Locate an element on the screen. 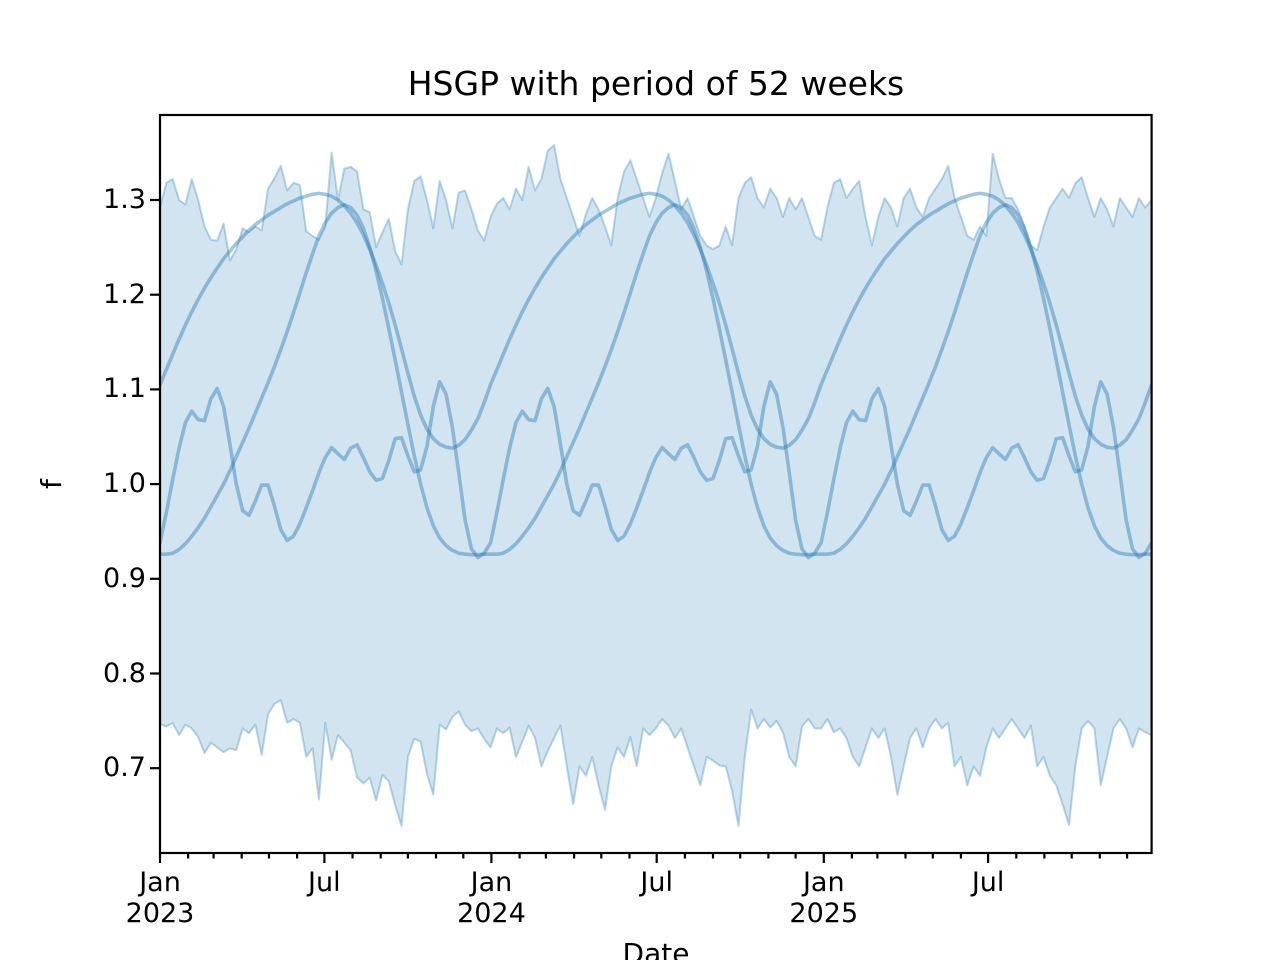 The image size is (1280, 960). x-tick-label: Jan 2025 is located at coordinates (824, 898).